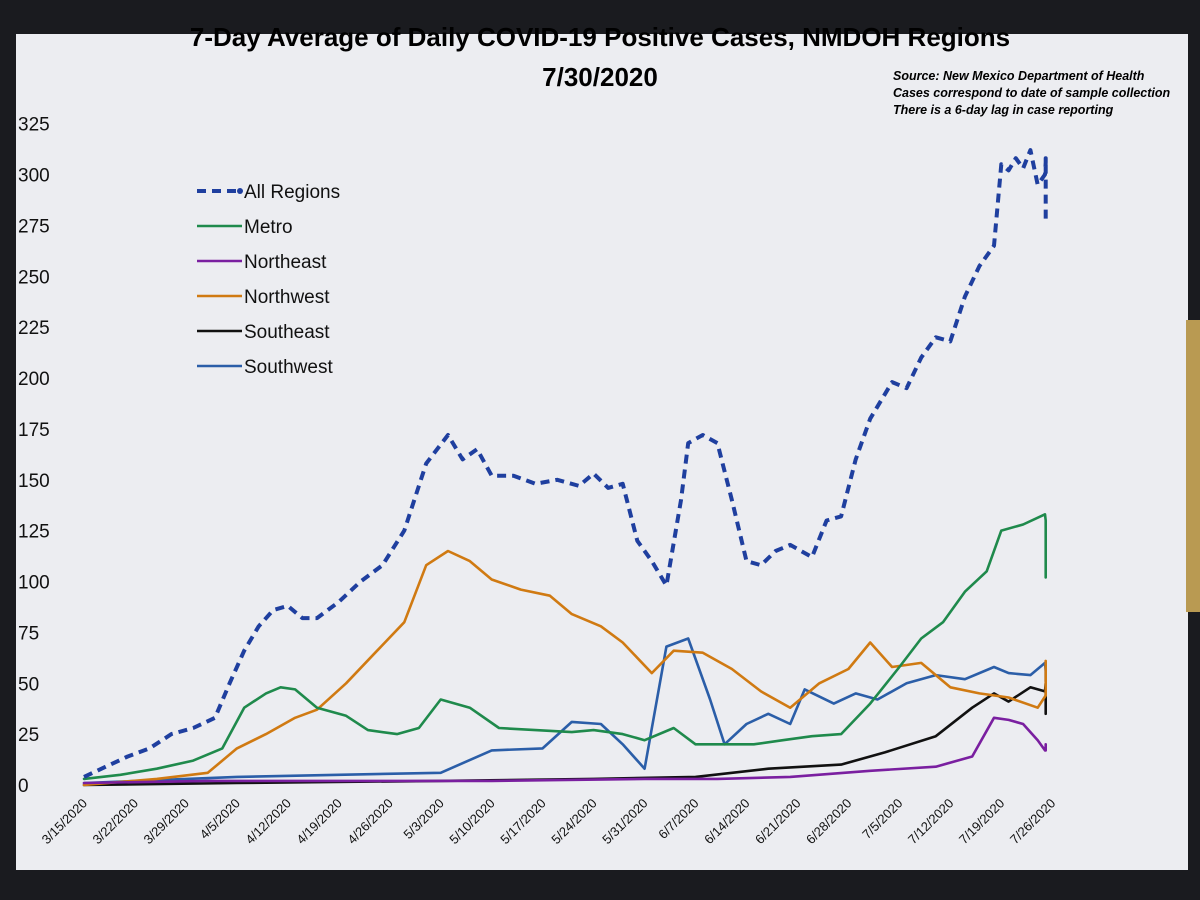 Image resolution: width=1200 pixels, height=900 pixels. I want to click on source-line-1: Source: New Mexico Department of Health, so click(1019, 76).